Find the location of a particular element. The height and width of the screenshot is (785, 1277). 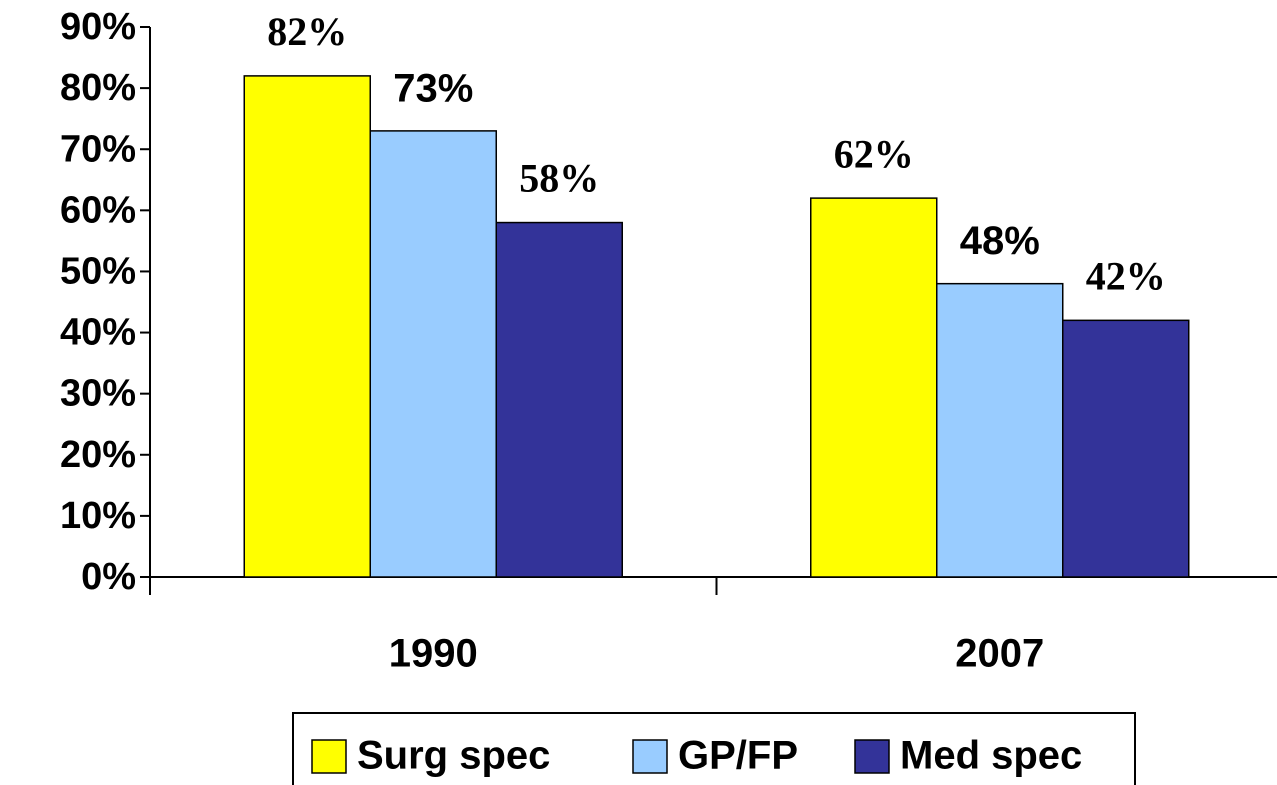

y-tick-label: 10% is located at coordinates (98, 516).